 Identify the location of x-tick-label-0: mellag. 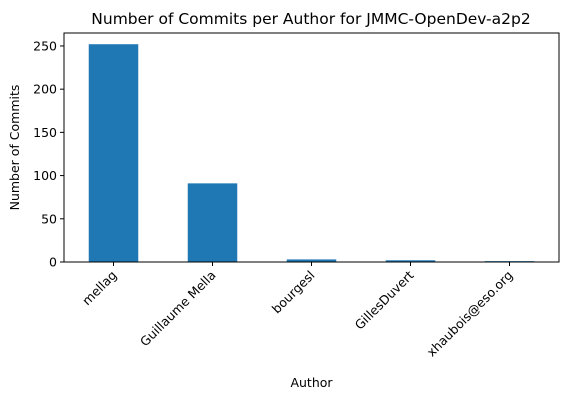
(99, 288).